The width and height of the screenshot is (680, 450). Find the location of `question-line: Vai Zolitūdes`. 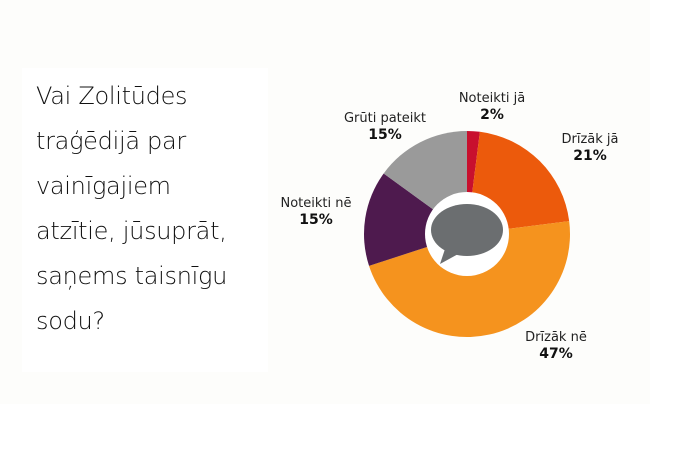

question-line: Vai Zolitūdes is located at coordinates (112, 96).